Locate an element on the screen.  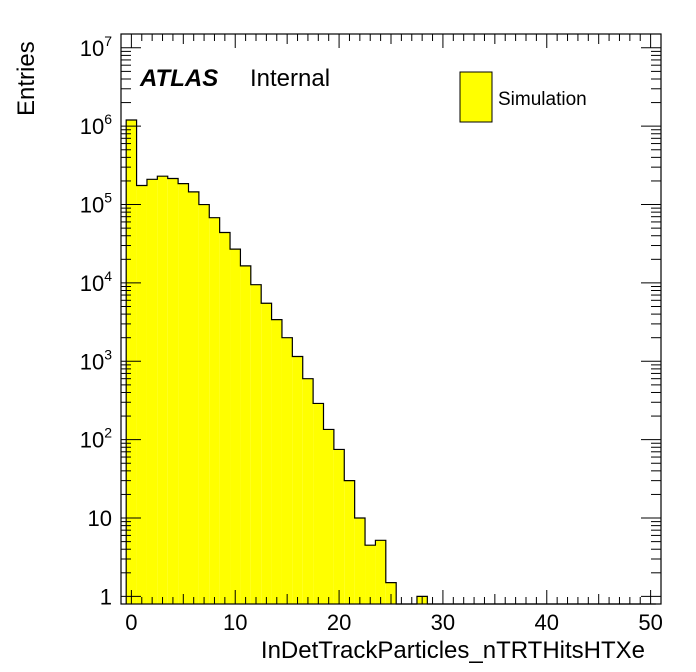
y-tick-label: 10² is located at coordinates (96, 439).